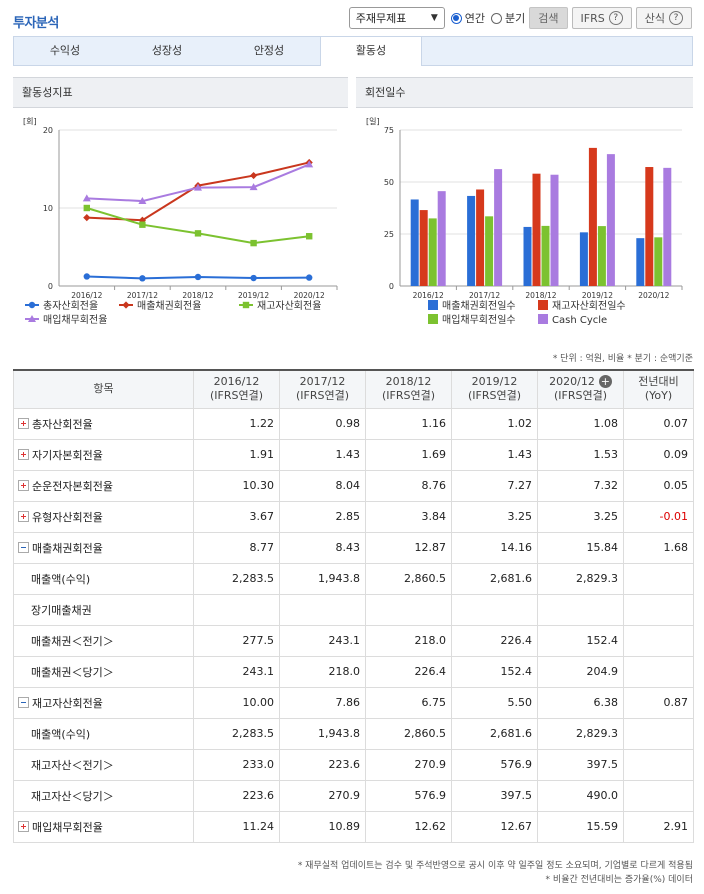 This screenshot has width=704, height=894. I want to click on legend-label: 재고자산회전일수, so click(589, 306).